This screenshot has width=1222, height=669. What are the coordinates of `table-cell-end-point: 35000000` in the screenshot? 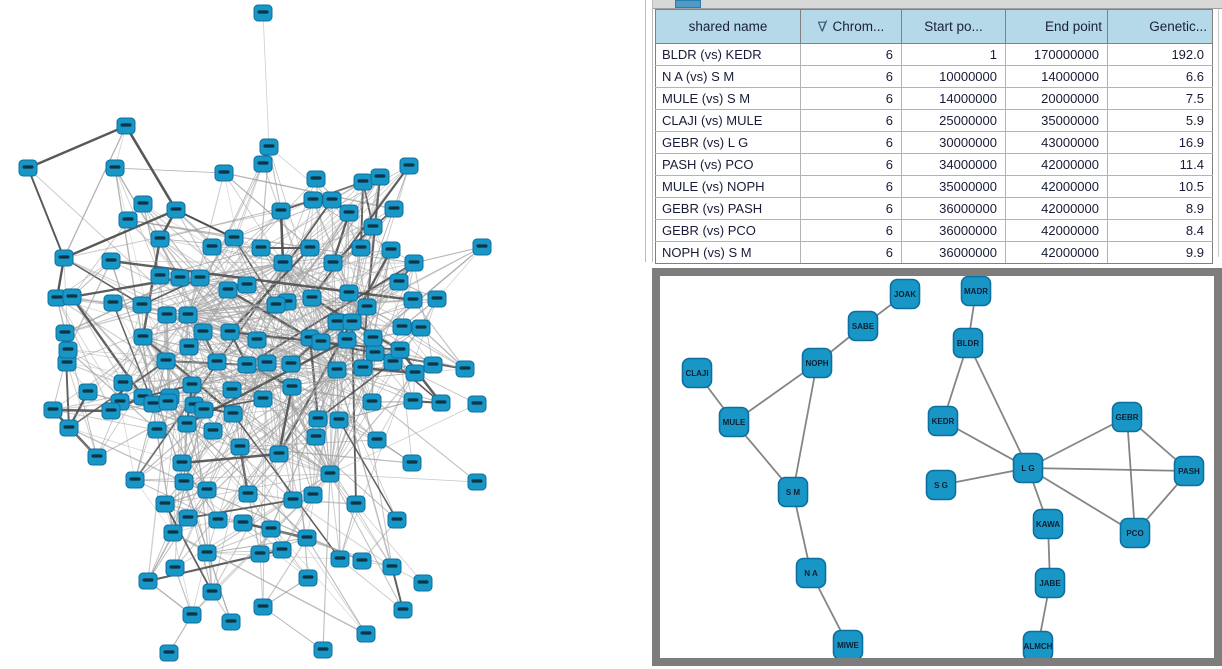 It's located at (1056, 120).